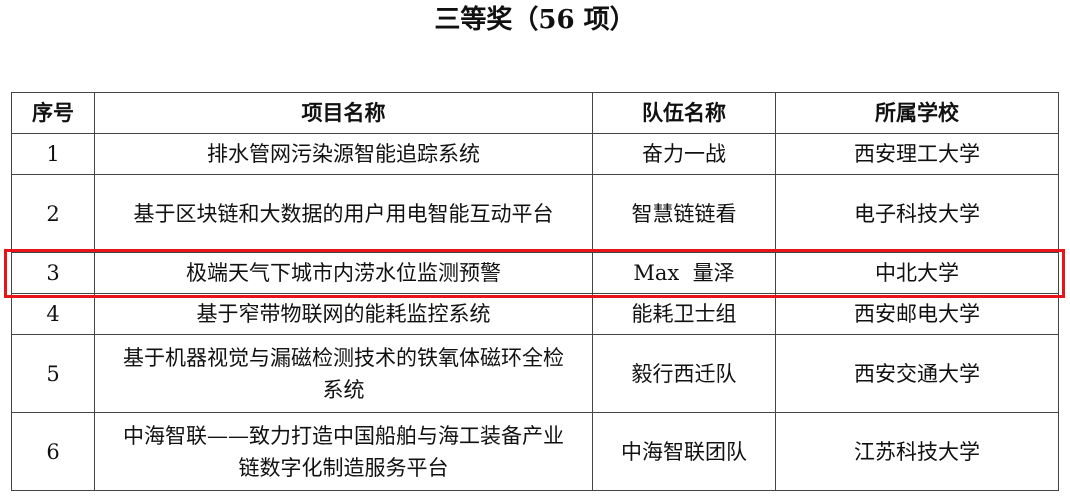  Describe the element at coordinates (917, 451) in the screenshot. I see `cell-school: 江苏科技大学` at that location.